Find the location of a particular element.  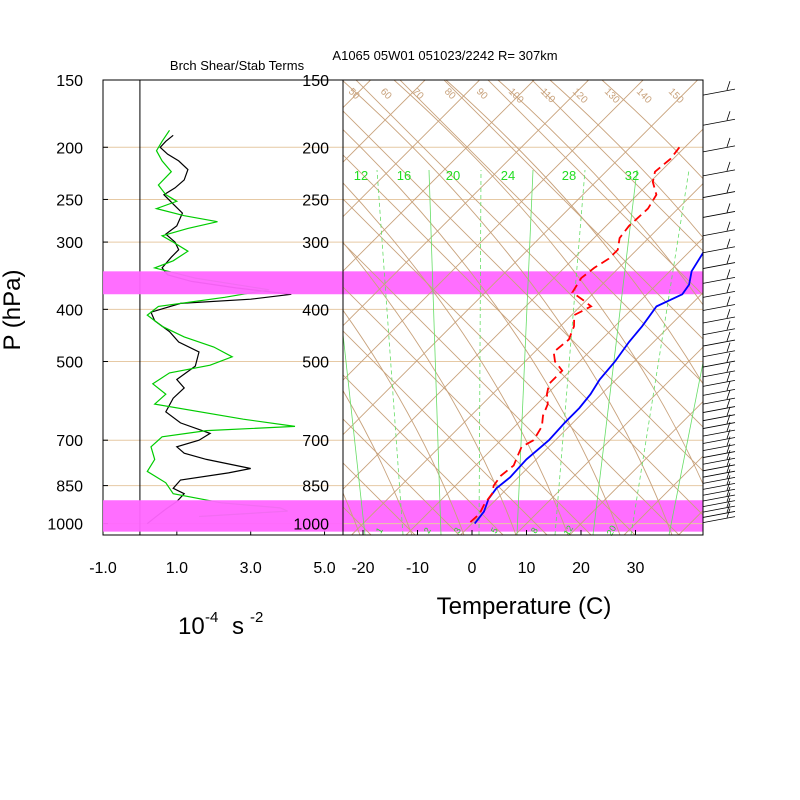

skewt-y-tick-label: 500 is located at coordinates (315, 363).